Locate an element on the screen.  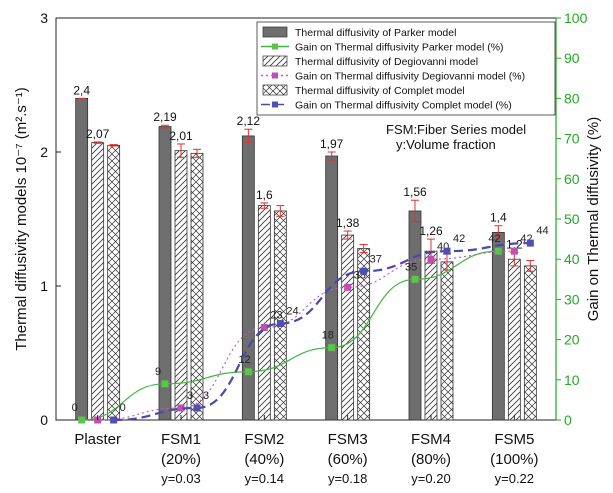
legend-box is located at coordinates (406, 68).